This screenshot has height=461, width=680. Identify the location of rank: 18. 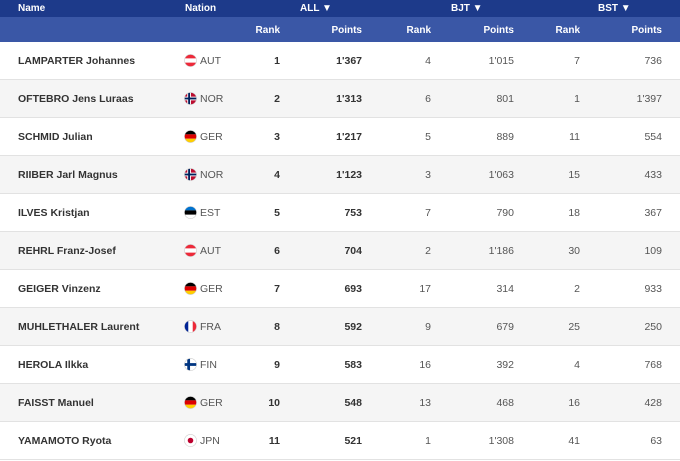
(574, 213).